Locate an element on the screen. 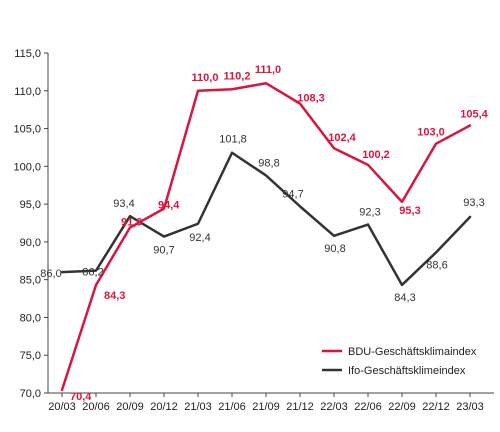 Image resolution: width=500 pixels, height=432 pixels. data-label-bdu: 70,4 is located at coordinates (81, 397).